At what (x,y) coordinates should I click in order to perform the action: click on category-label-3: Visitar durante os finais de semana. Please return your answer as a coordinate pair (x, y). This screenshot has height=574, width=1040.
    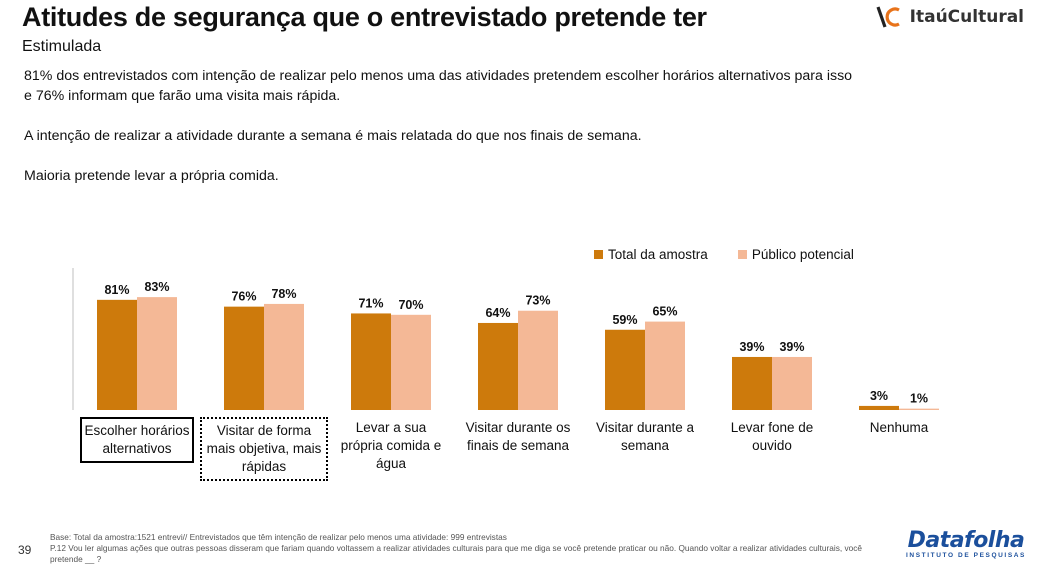
    Looking at the image, I should click on (518, 436).